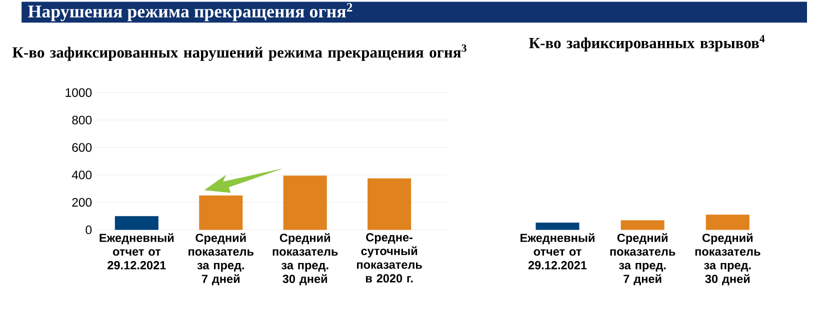 This screenshot has width=830, height=311. I want to click on y-tick-label: 800, so click(82, 120).